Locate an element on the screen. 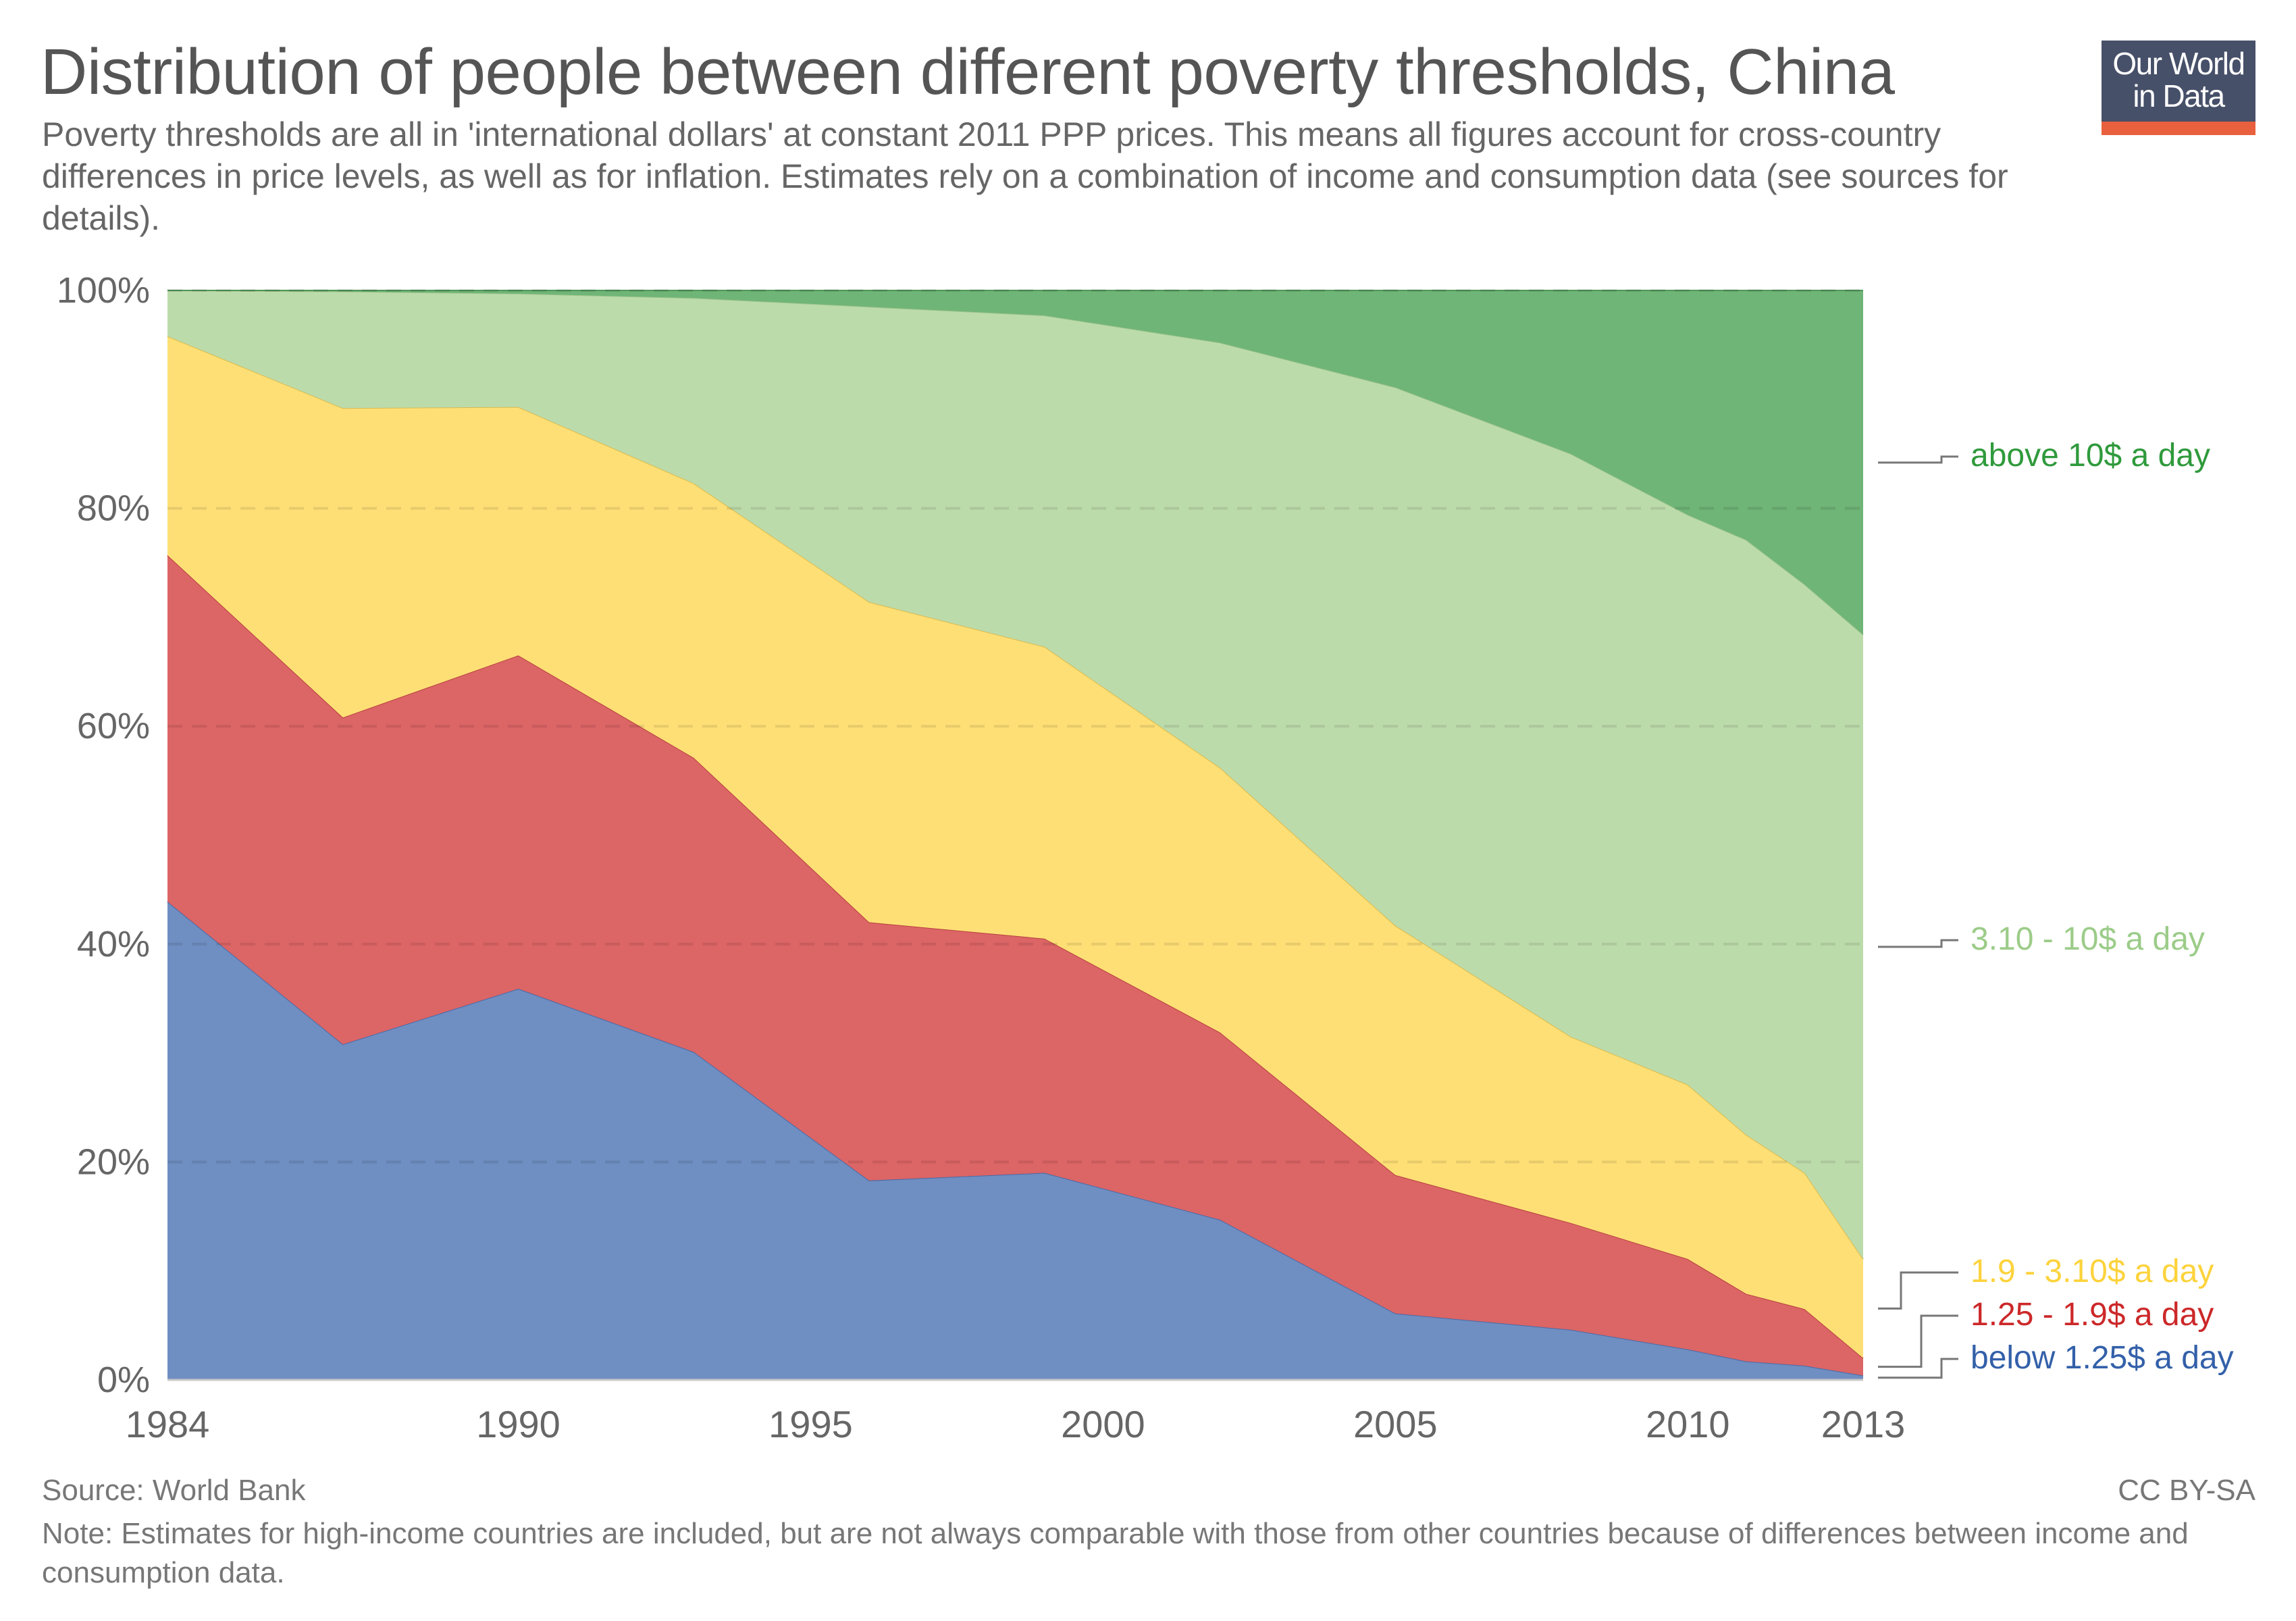 This screenshot has width=2296, height=1621. y-tick-label: 0% is located at coordinates (124, 1380).